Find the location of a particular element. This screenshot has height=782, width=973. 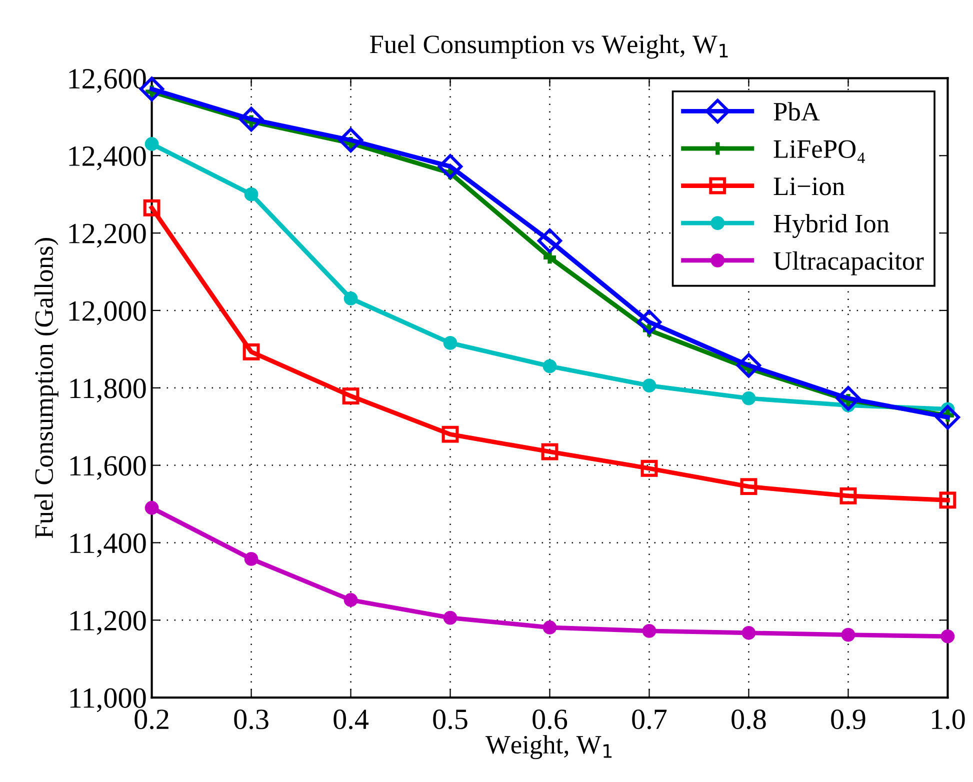

x-tick-label: 0.5 is located at coordinates (450, 720).